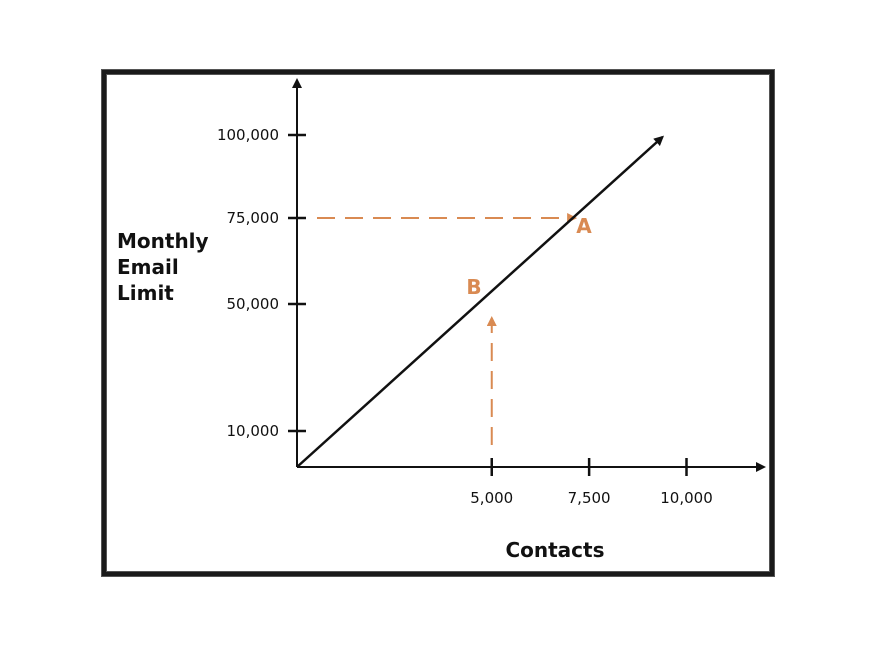  I want to click on x-tick-label: 10,000, so click(686, 498).